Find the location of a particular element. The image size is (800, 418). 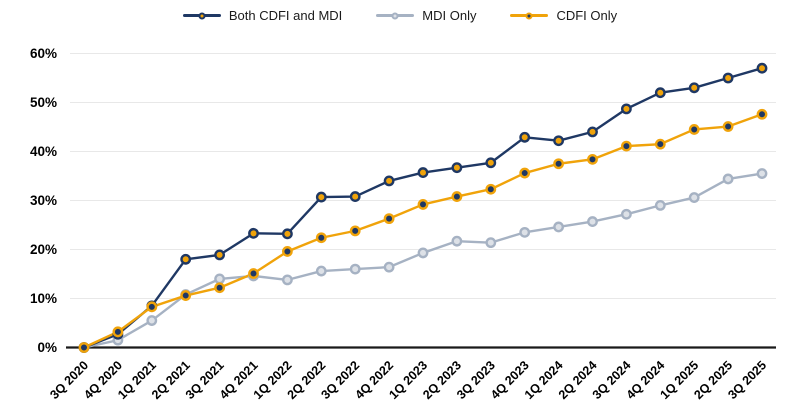

y-tick-label: 0% is located at coordinates (47, 347).